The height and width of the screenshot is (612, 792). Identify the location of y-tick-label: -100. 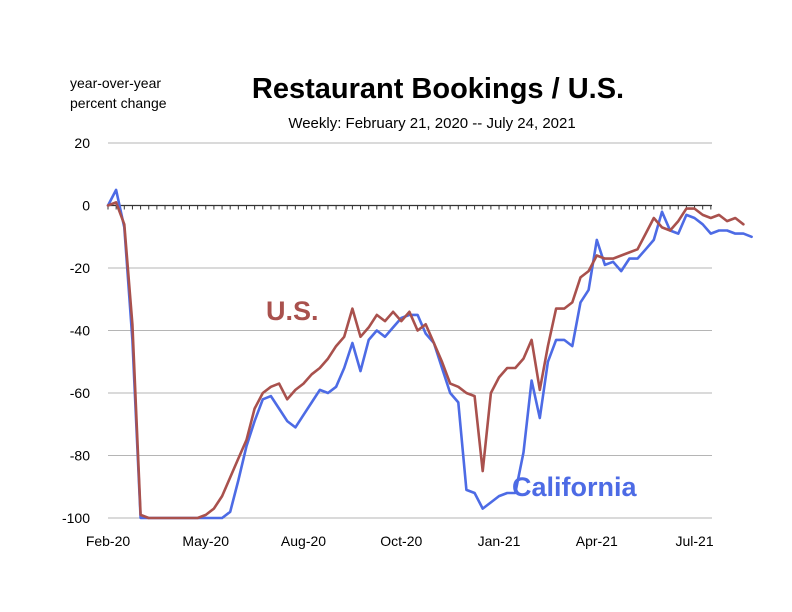
(76, 518).